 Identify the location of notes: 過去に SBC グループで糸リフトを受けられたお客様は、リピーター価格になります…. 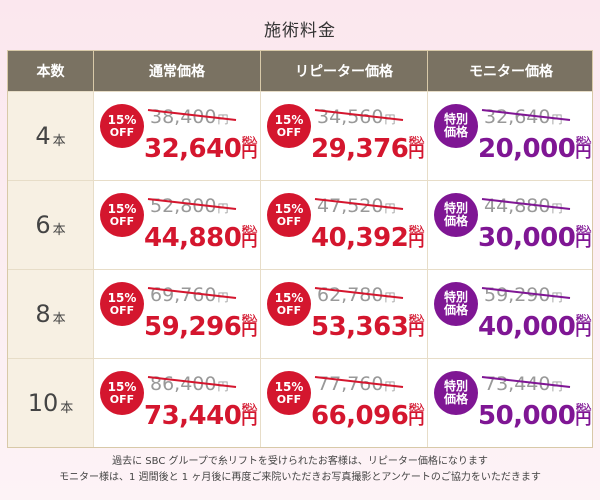
(300, 470).